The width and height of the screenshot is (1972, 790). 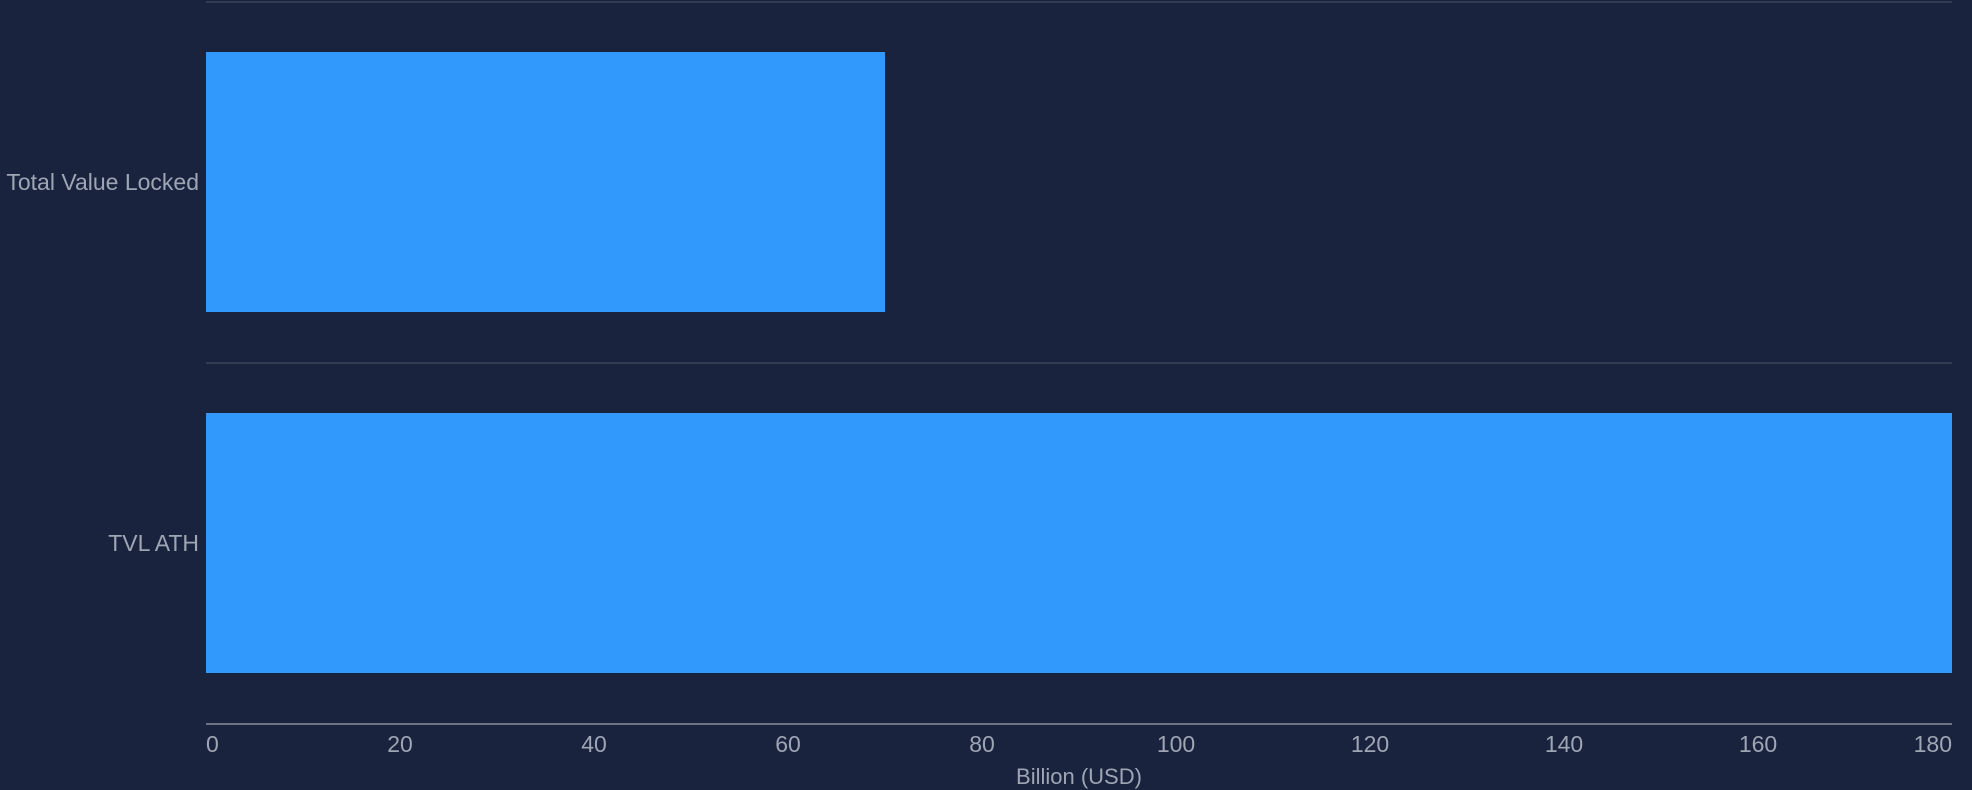 What do you see at coordinates (1933, 744) in the screenshot?
I see `x-tick-label: 180` at bounding box center [1933, 744].